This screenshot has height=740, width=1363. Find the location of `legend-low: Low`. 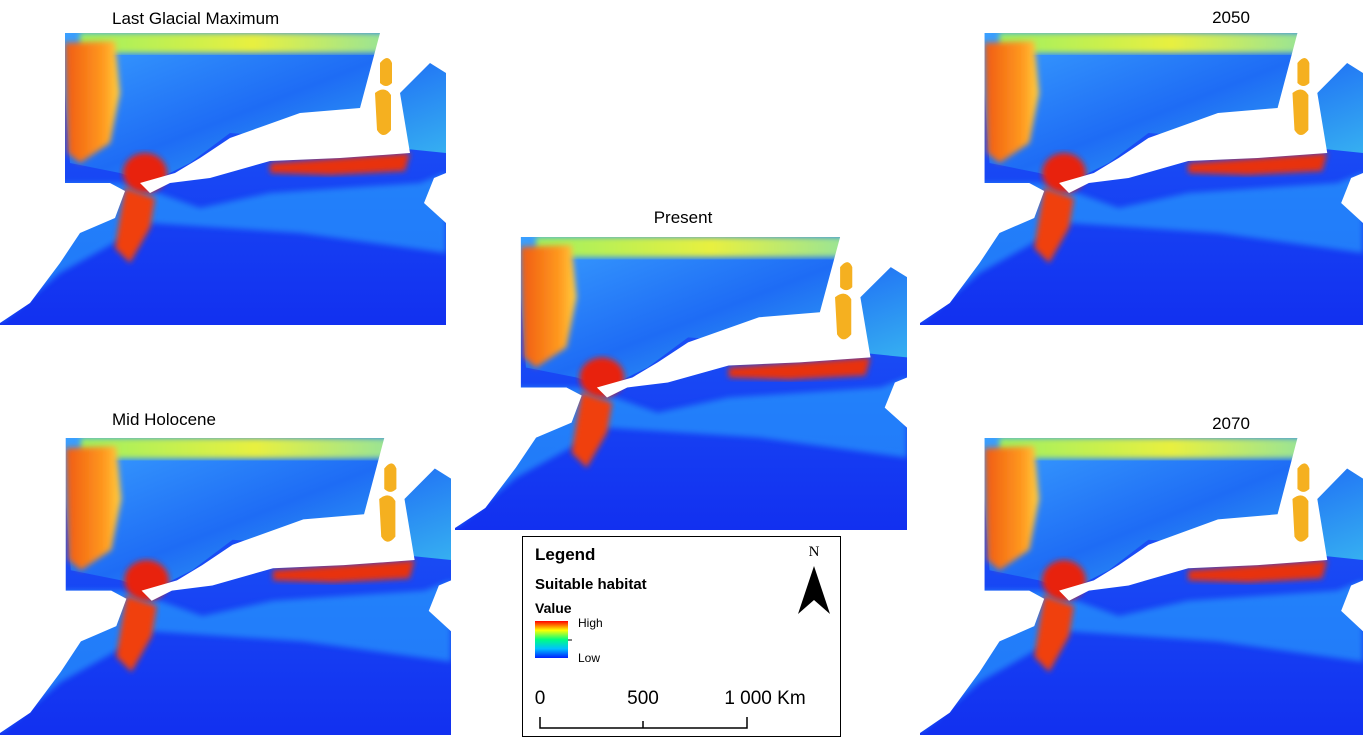

legend-low: Low is located at coordinates (589, 658).